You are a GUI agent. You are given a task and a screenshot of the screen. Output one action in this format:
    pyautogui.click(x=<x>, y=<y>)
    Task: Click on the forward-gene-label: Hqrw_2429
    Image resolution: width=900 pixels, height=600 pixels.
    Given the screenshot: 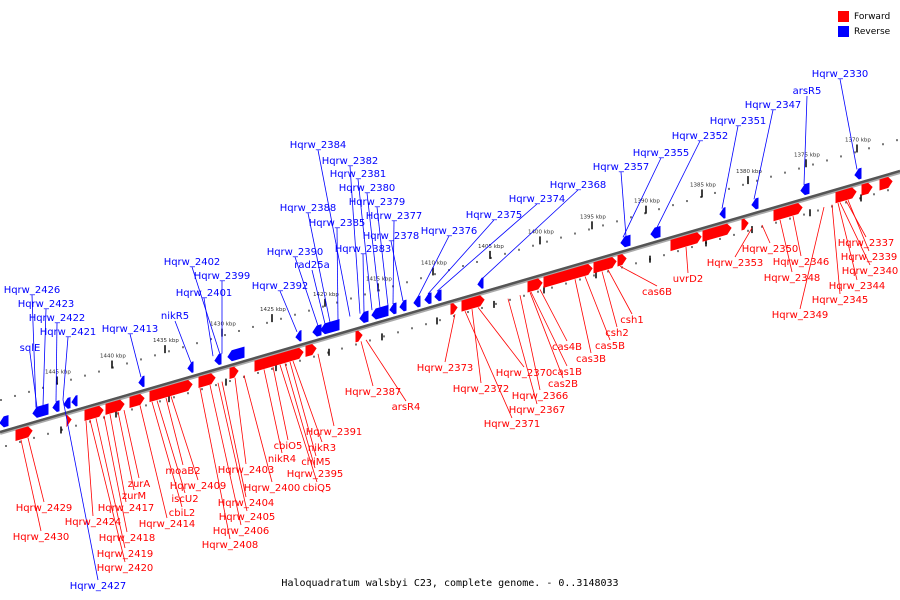 What is the action you would take?
    pyautogui.click(x=44, y=508)
    